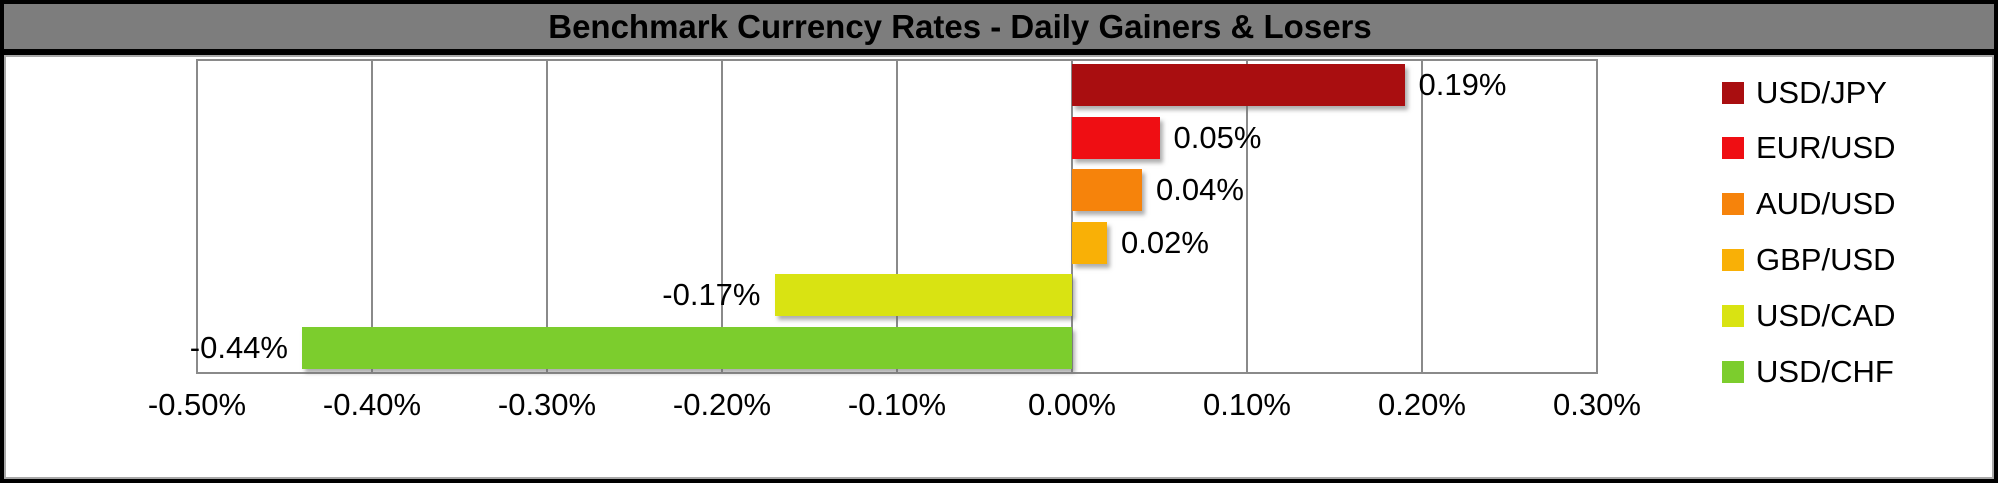 This screenshot has width=1998, height=483. I want to click on bar-aud-usd, so click(1107, 190).